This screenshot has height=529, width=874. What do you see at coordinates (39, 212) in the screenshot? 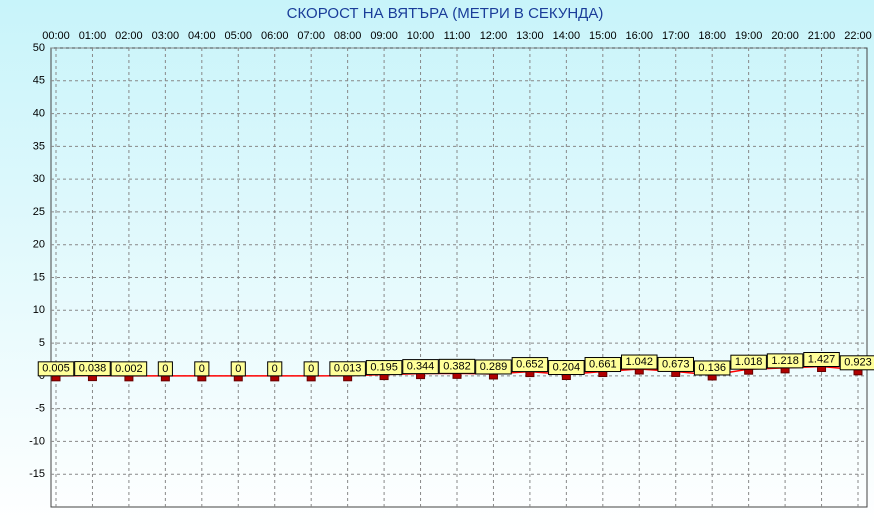
I see `y-tick-label: 25` at bounding box center [39, 212].